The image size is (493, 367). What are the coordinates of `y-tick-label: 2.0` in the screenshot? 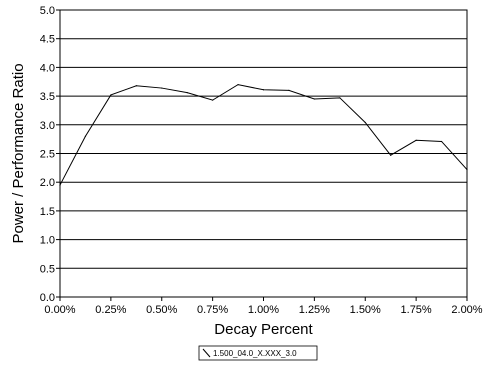 It's located at (47, 183).